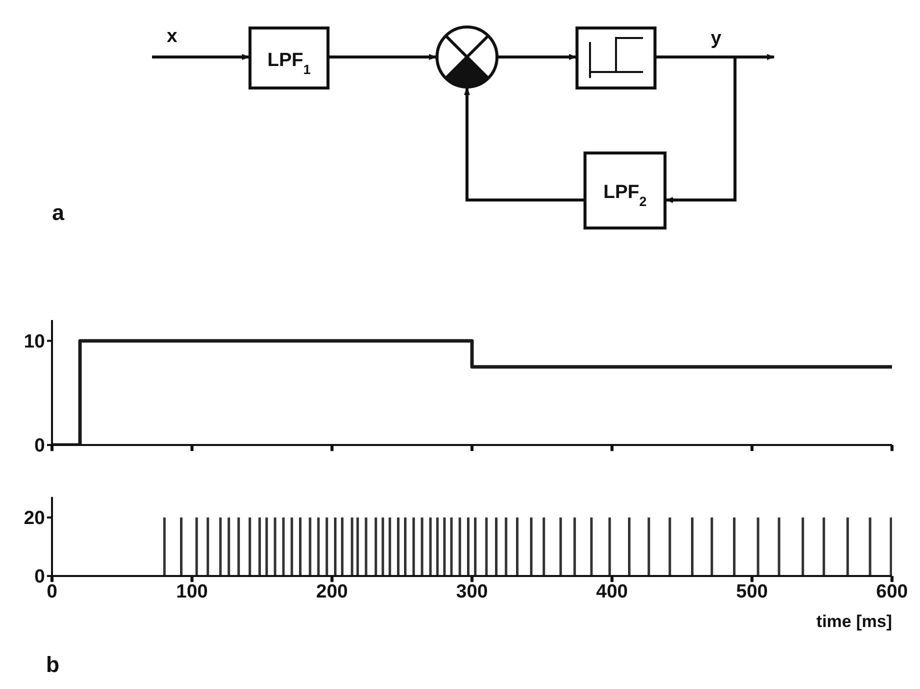 This screenshot has width=920, height=689. What do you see at coordinates (716, 38) in the screenshot?
I see `text: y` at bounding box center [716, 38].